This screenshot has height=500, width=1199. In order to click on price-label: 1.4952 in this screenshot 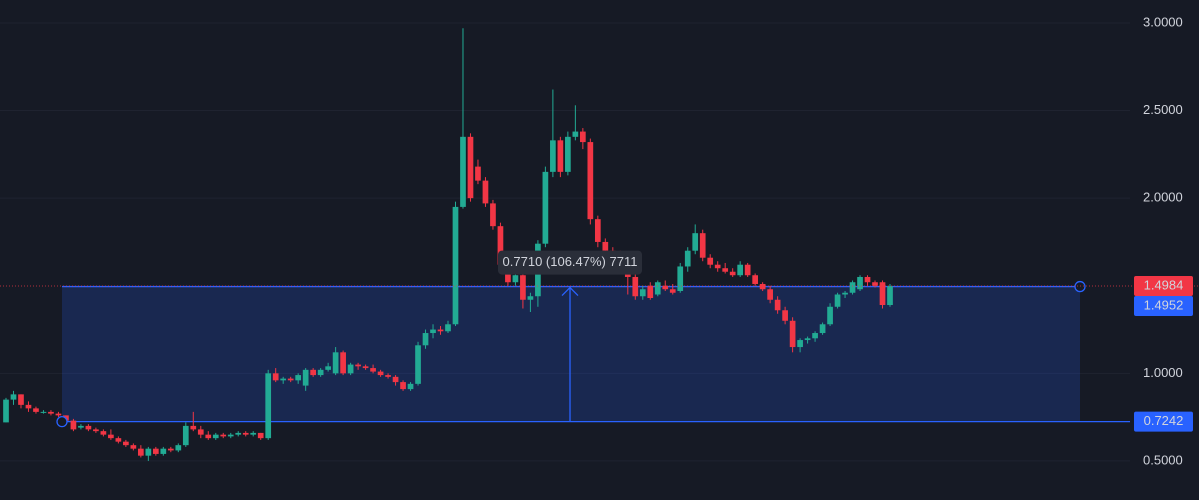, I will do `click(1164, 304)`.